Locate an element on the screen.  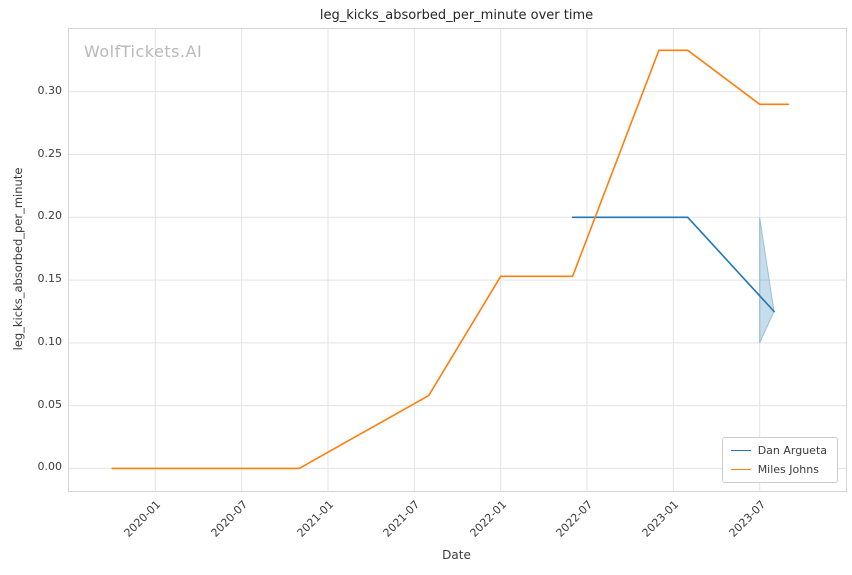
confidence-band is located at coordinates (767, 280).